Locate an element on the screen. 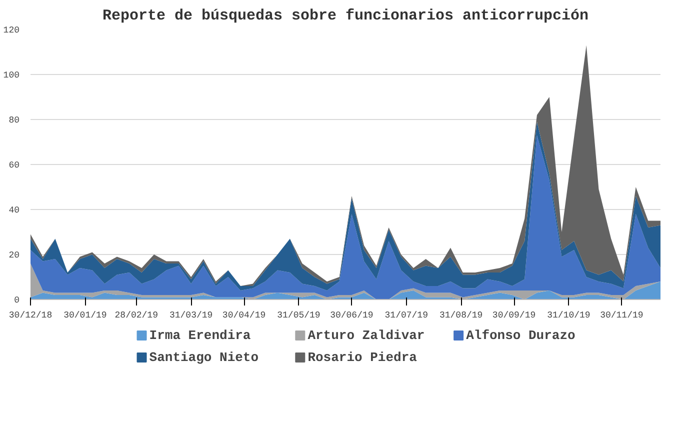 Image resolution: width=700 pixels, height=438 pixels. x-tick-label: 30/04/19 is located at coordinates (244, 315).